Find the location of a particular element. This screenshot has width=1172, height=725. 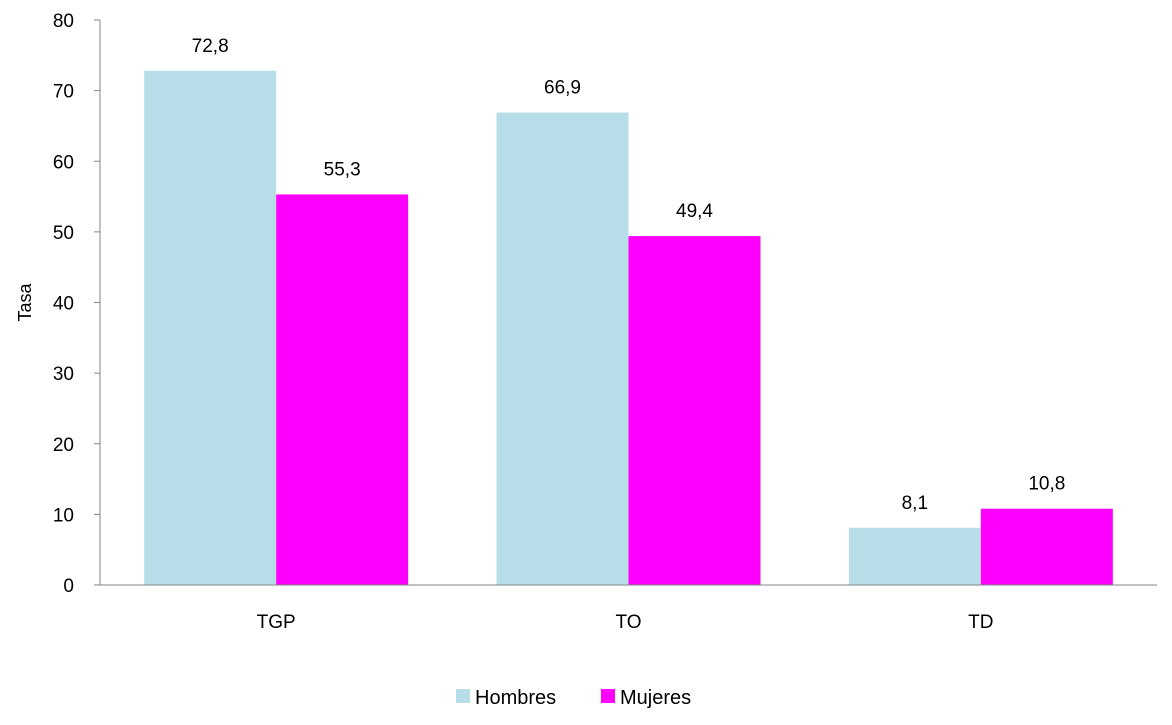

y-tick-label: 40 is located at coordinates (63, 304).